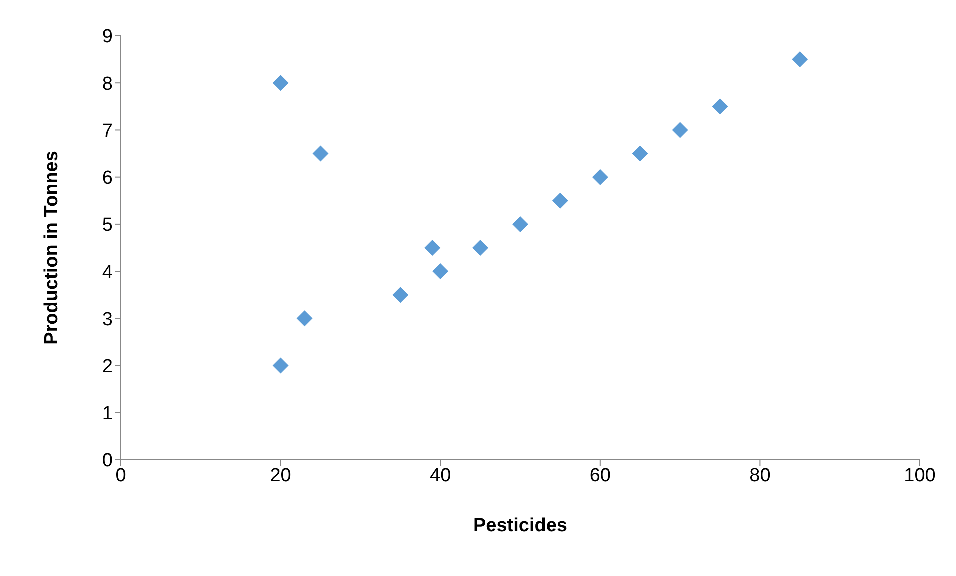 The width and height of the screenshot is (956, 576). I want to click on x-tick-label: 60, so click(600, 475).